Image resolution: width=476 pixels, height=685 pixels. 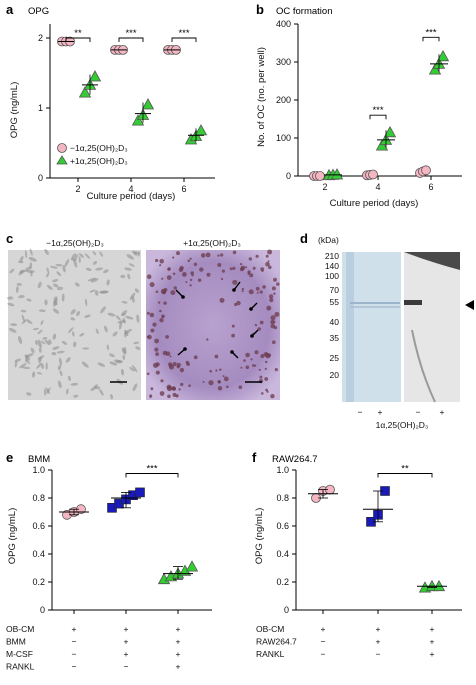 What do you see at coordinates (345, 641) in the screenshot?
I see `panel-f-condition-table: OB-CM + + + RAW264.7 − + + RANKL − − +` at bounding box center [345, 641].